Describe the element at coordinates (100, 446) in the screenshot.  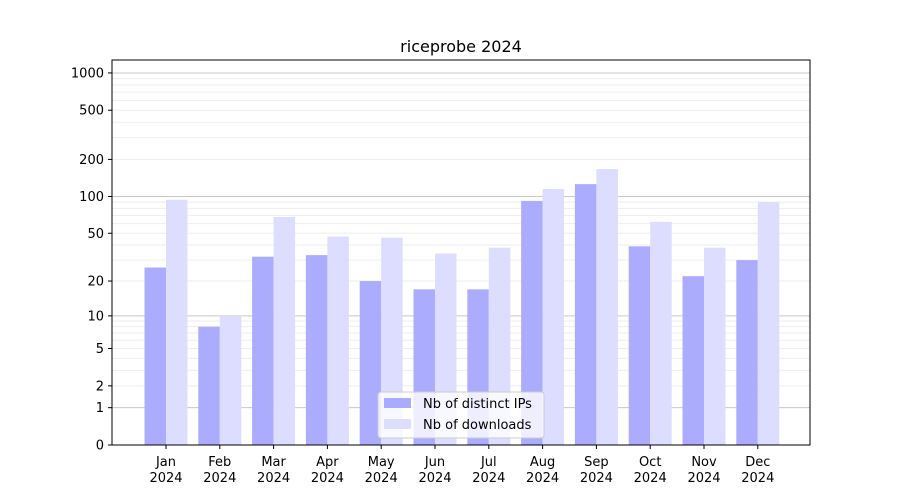
I see `y-tick-label: 0` at that location.